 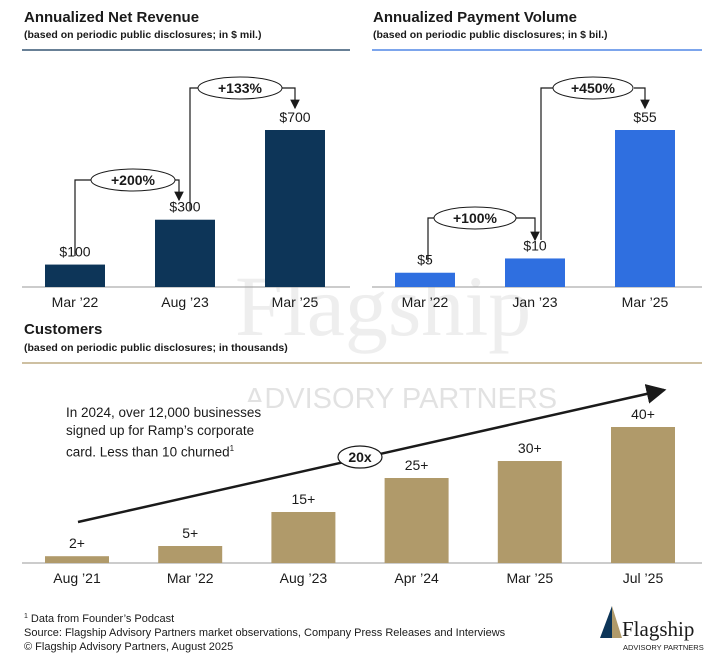 What do you see at coordinates (77, 543) in the screenshot?
I see `value-label: 2+` at bounding box center [77, 543].